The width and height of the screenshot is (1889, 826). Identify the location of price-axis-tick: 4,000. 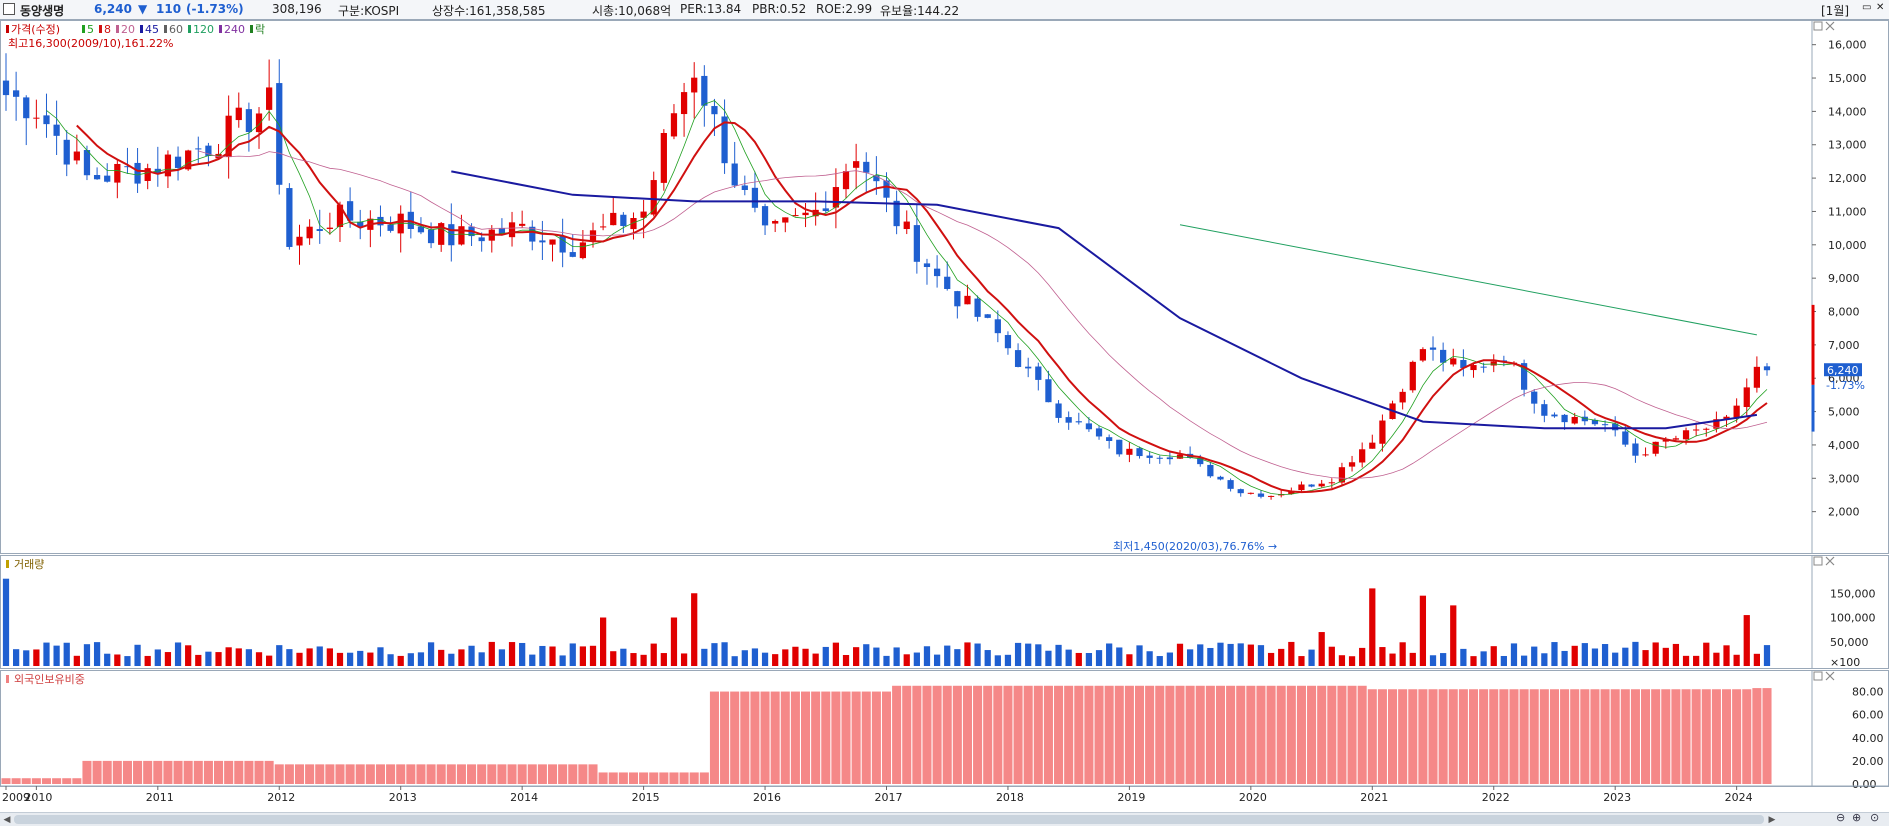
(1844, 445).